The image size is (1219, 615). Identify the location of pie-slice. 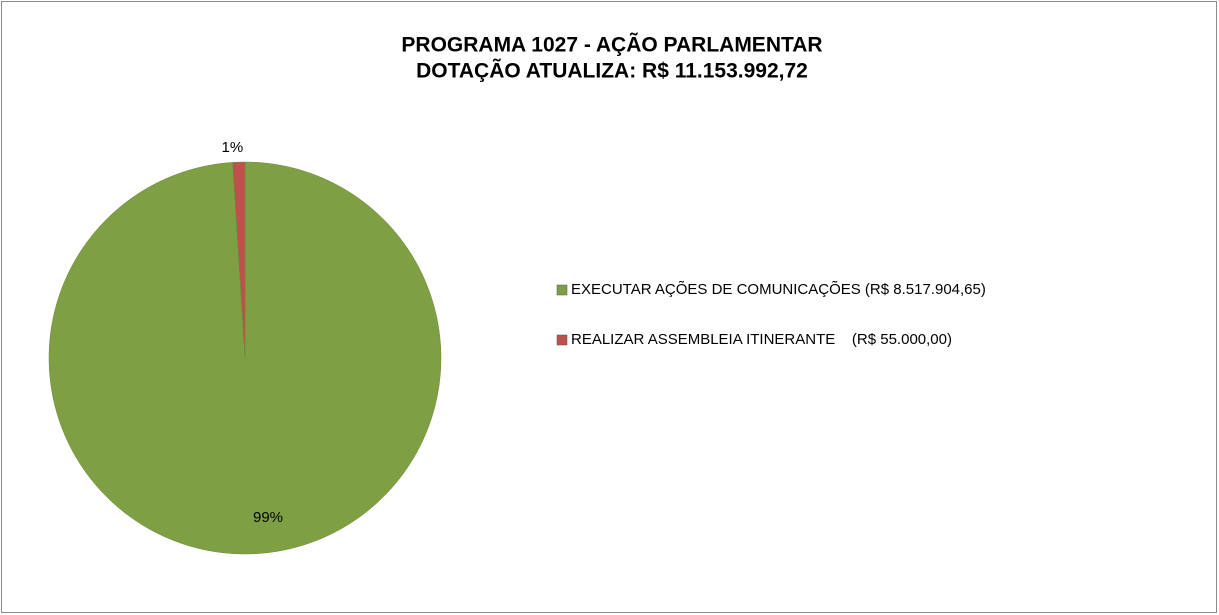
(239, 260).